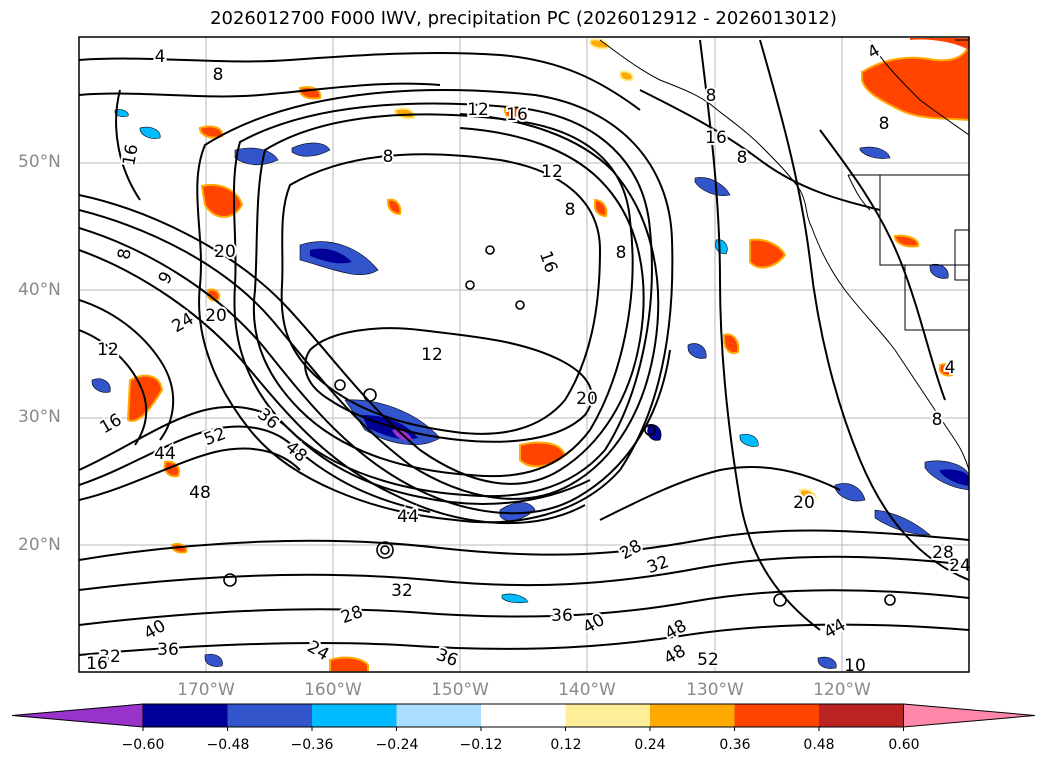  Describe the element at coordinates (969, 715) in the screenshot. I see `colorbar-extend-high` at that location.